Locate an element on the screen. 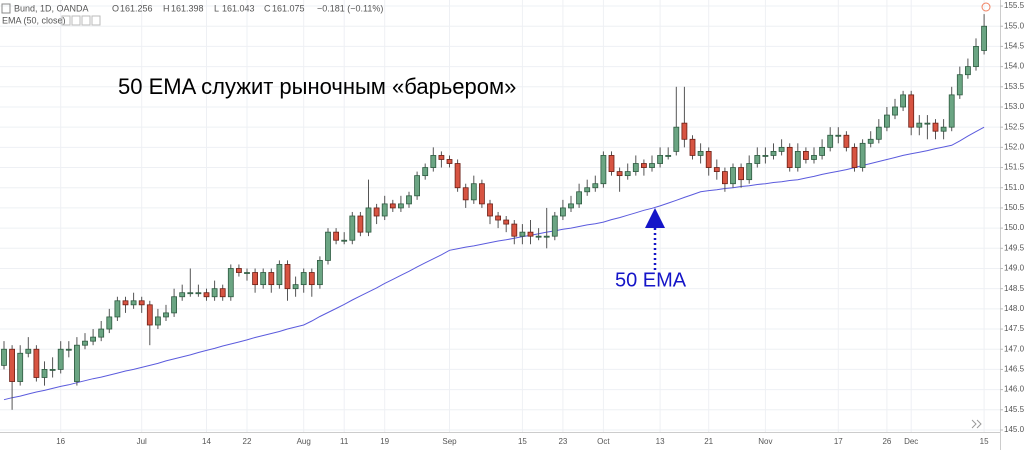 The image size is (1024, 450). y-tick-label: 150.000 is located at coordinates (1014, 227).